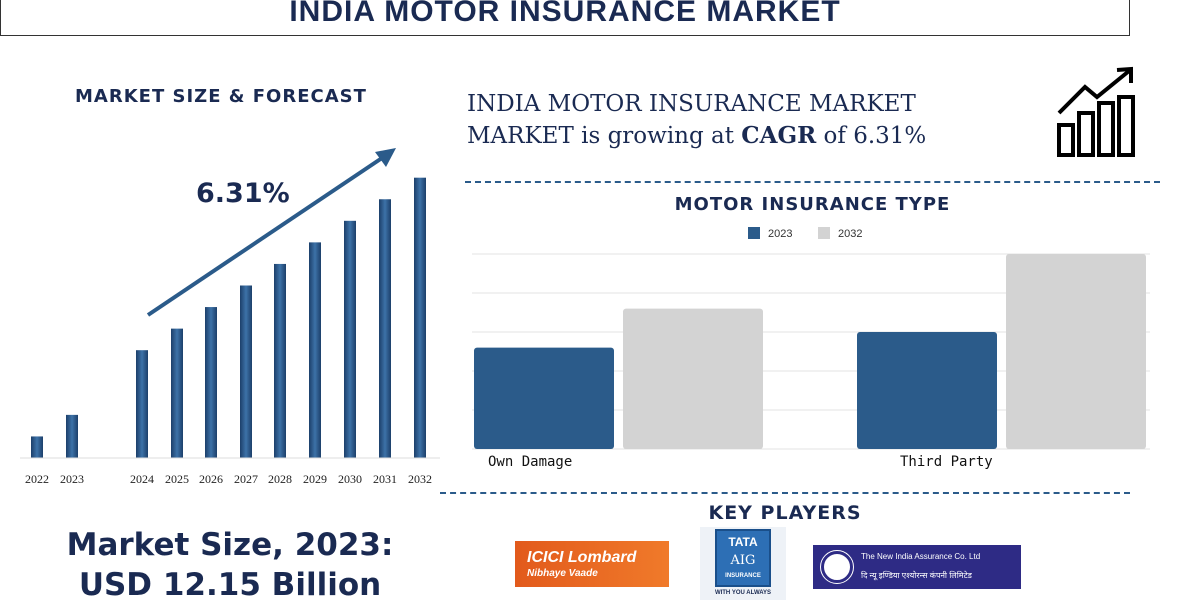  Describe the element at coordinates (780, 234) in the screenshot. I see `legend-label: 2023` at that location.